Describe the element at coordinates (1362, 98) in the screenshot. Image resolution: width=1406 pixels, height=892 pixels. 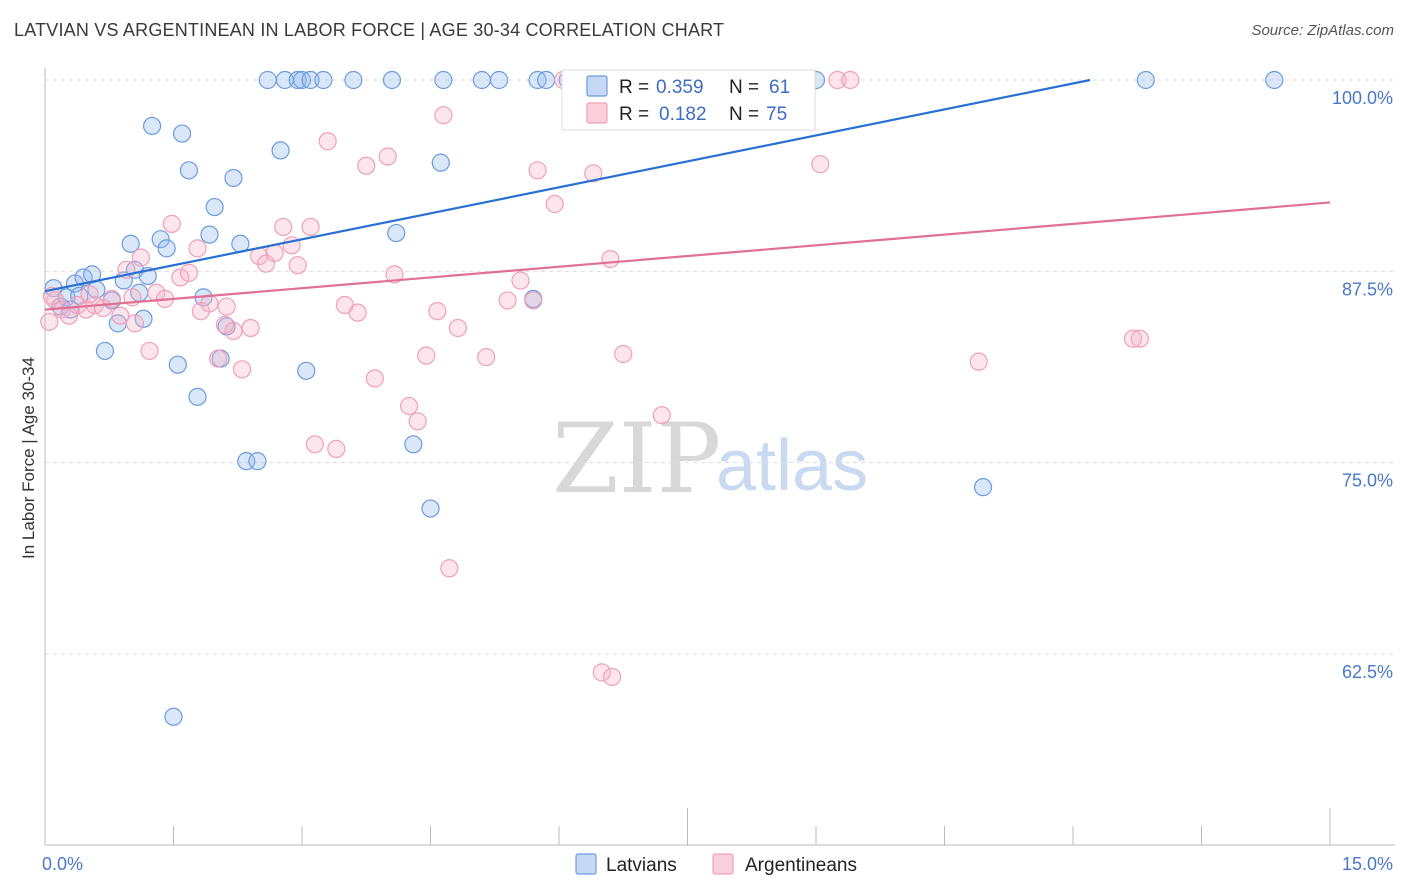
I see `y-tick-label: 100.0%` at that location.